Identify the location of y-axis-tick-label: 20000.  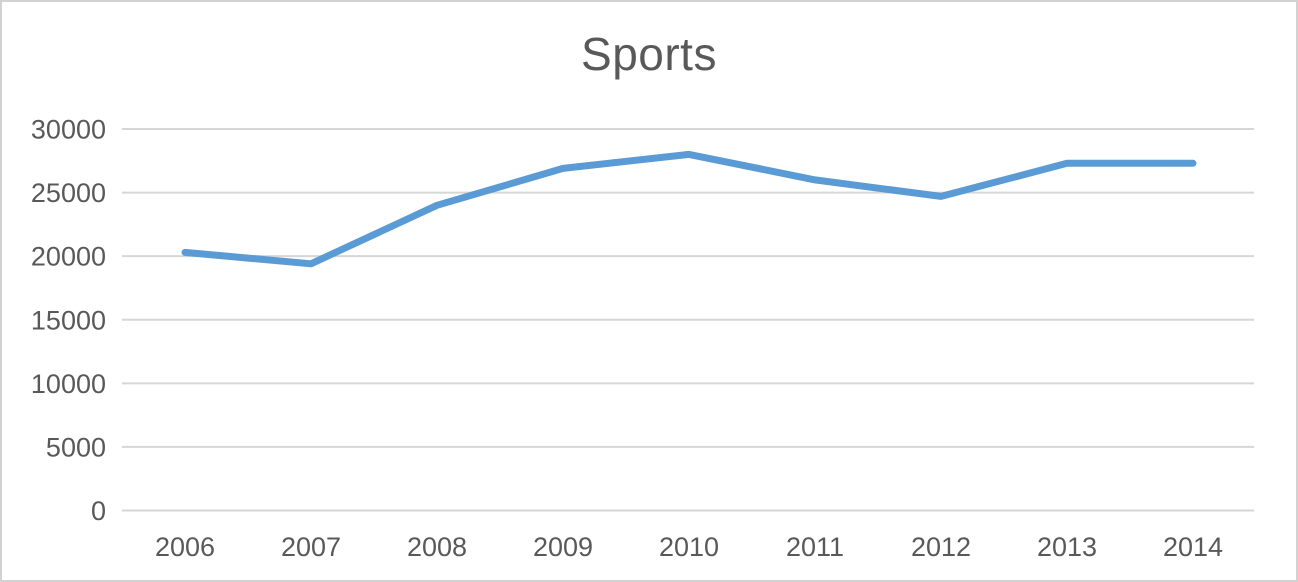
(68, 257).